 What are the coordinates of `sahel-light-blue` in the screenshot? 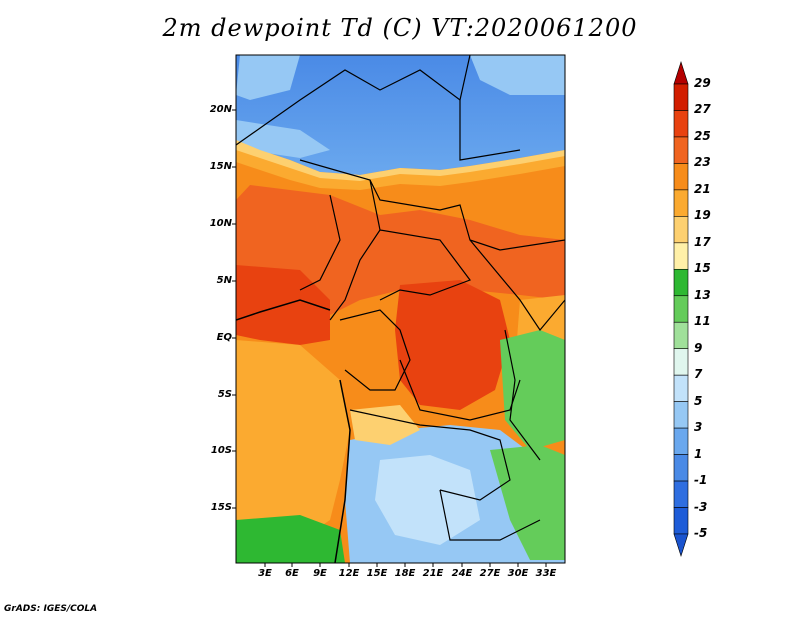 It's located at (283, 139).